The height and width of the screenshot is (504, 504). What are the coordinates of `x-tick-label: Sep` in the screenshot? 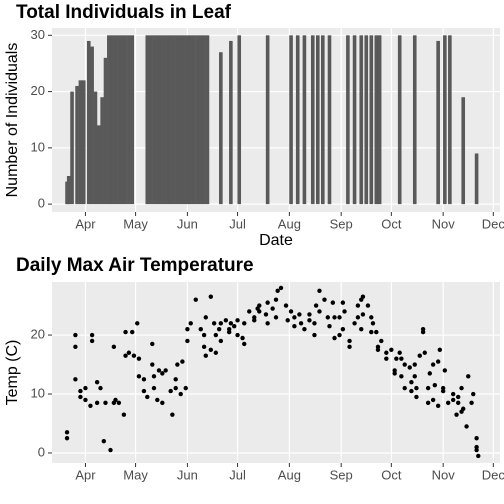 It's located at (341, 474).